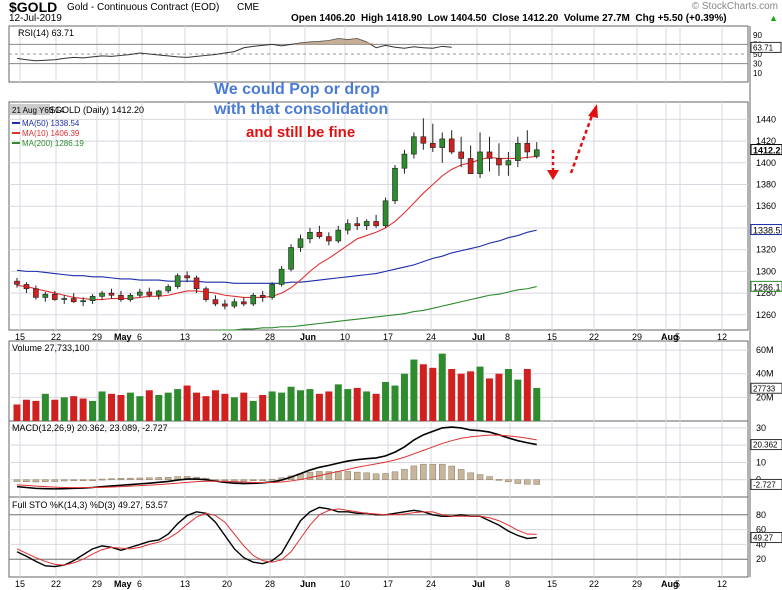  What do you see at coordinates (478, 584) in the screenshot?
I see `x-tick-label-bottom: Jul` at bounding box center [478, 584].